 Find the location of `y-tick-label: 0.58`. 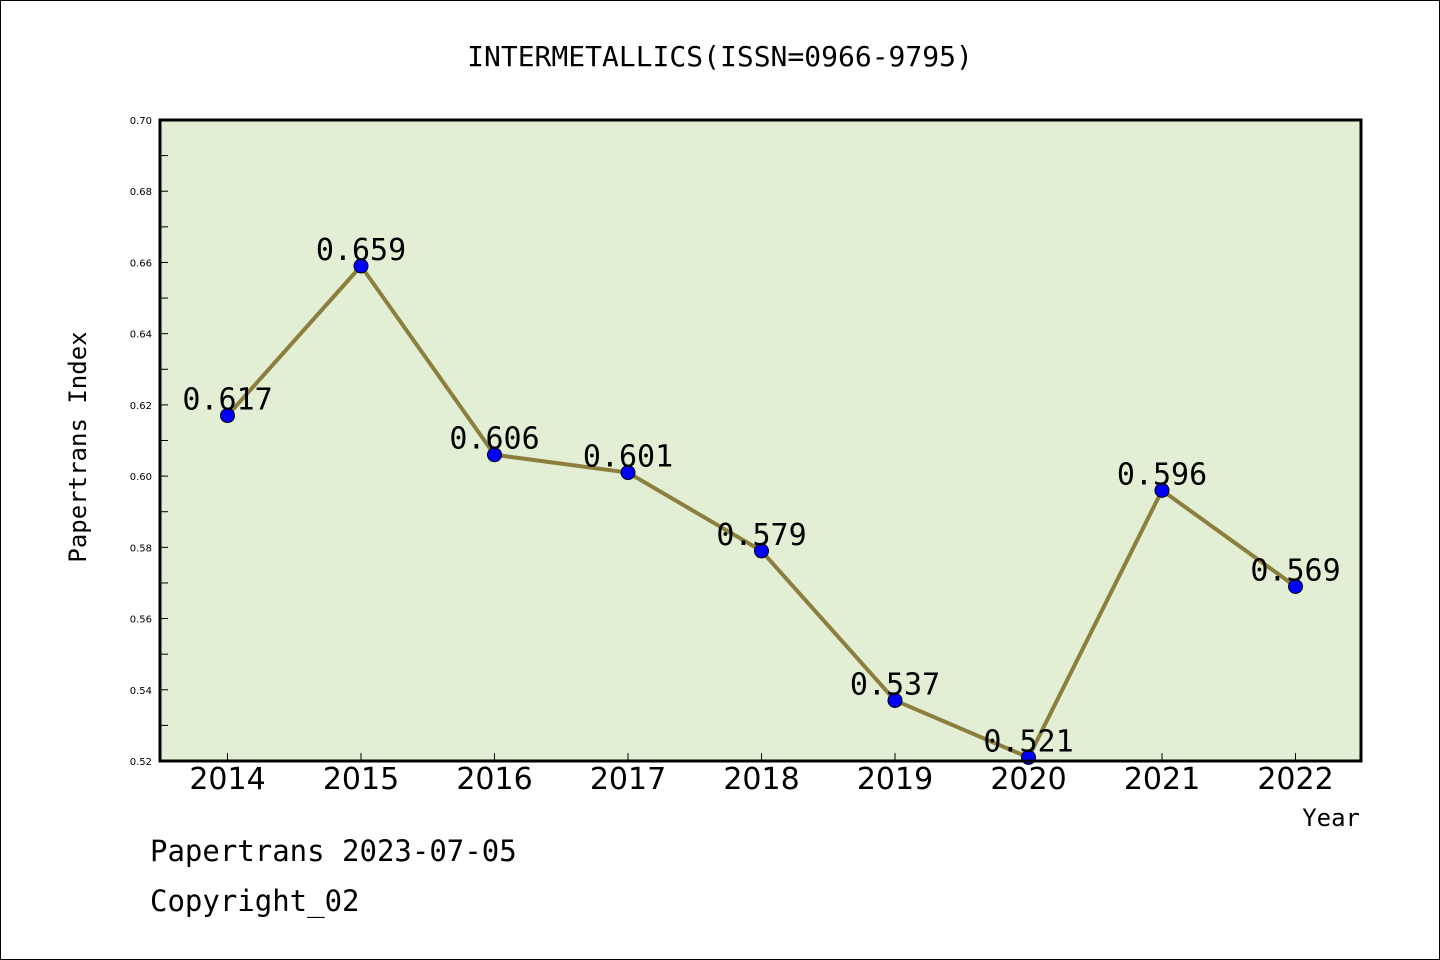

y-tick-label: 0.58 is located at coordinates (141, 548).